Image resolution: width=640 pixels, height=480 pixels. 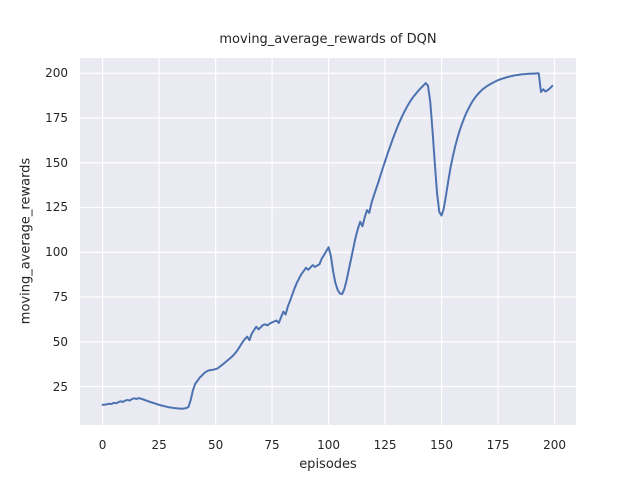 I want to click on chart-title: moving_average_rewards of DQN, so click(x=328, y=39).